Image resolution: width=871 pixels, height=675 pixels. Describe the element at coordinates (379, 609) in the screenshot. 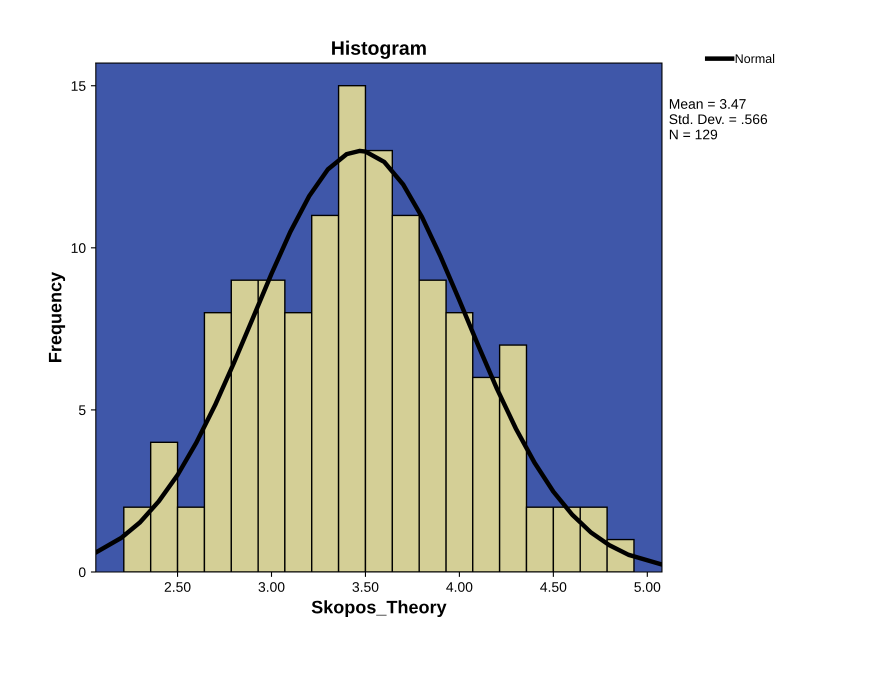

I see `x-axis-title: Skopos_Theory` at that location.